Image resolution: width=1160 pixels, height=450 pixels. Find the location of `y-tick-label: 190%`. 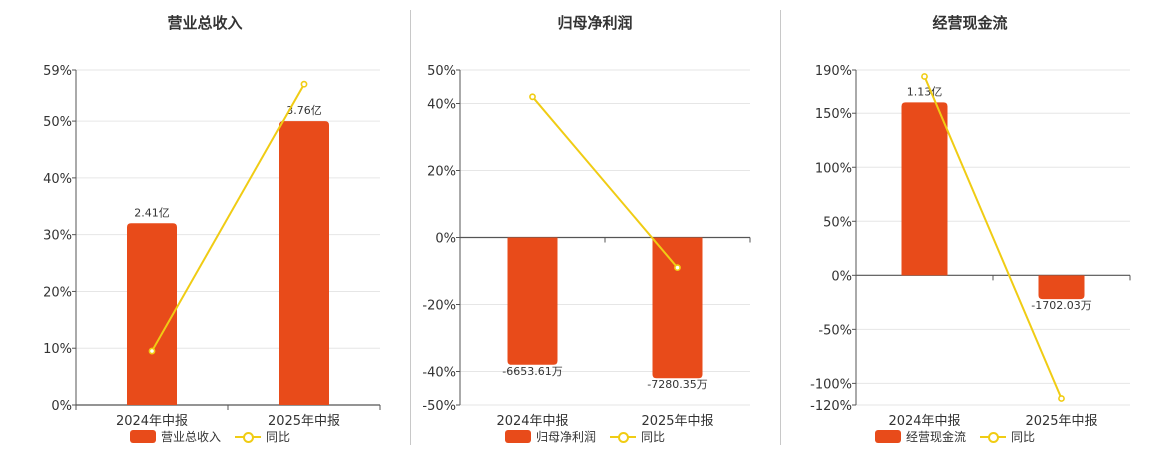

y-tick-label: 190% is located at coordinates (833, 71).